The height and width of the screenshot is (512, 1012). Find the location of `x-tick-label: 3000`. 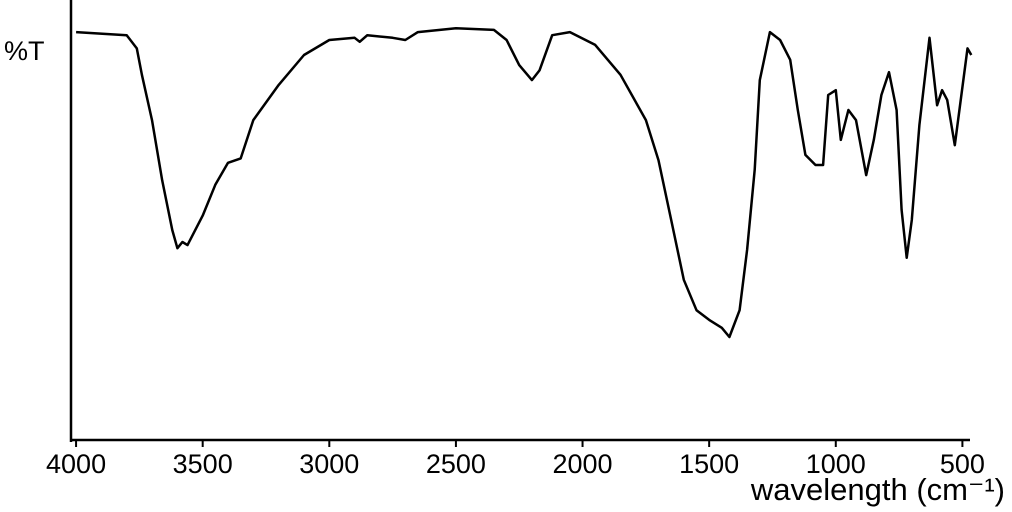

x-tick-label: 3000 is located at coordinates (329, 464).